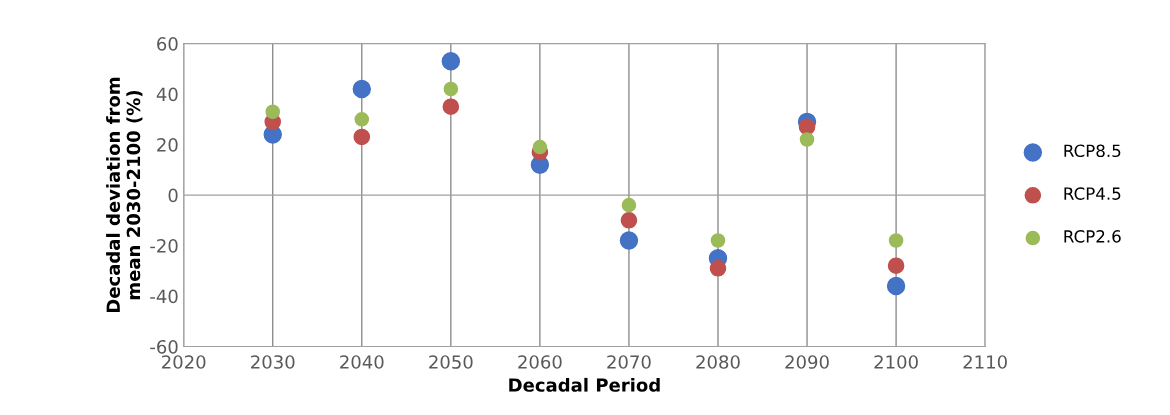  I want to click on y-tick-label: -60, so click(164, 346).